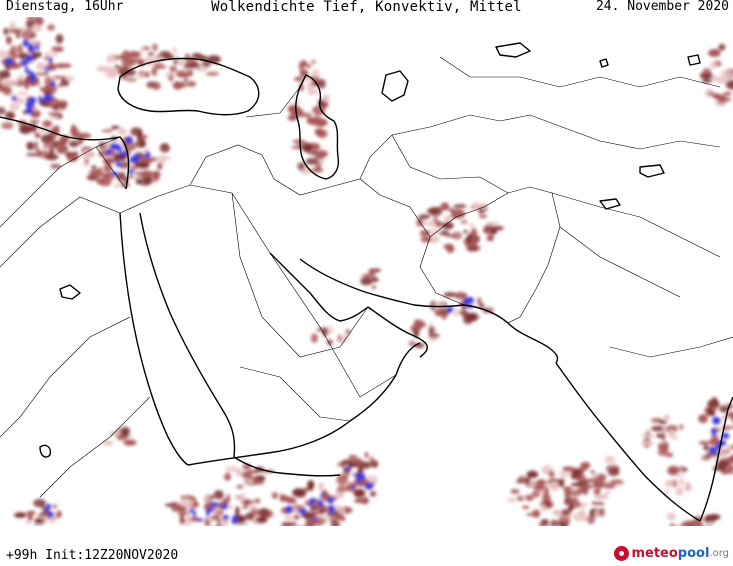 The height and width of the screenshot is (566, 733). What do you see at coordinates (693, 553) in the screenshot?
I see `logo-text-pool: pool` at bounding box center [693, 553].